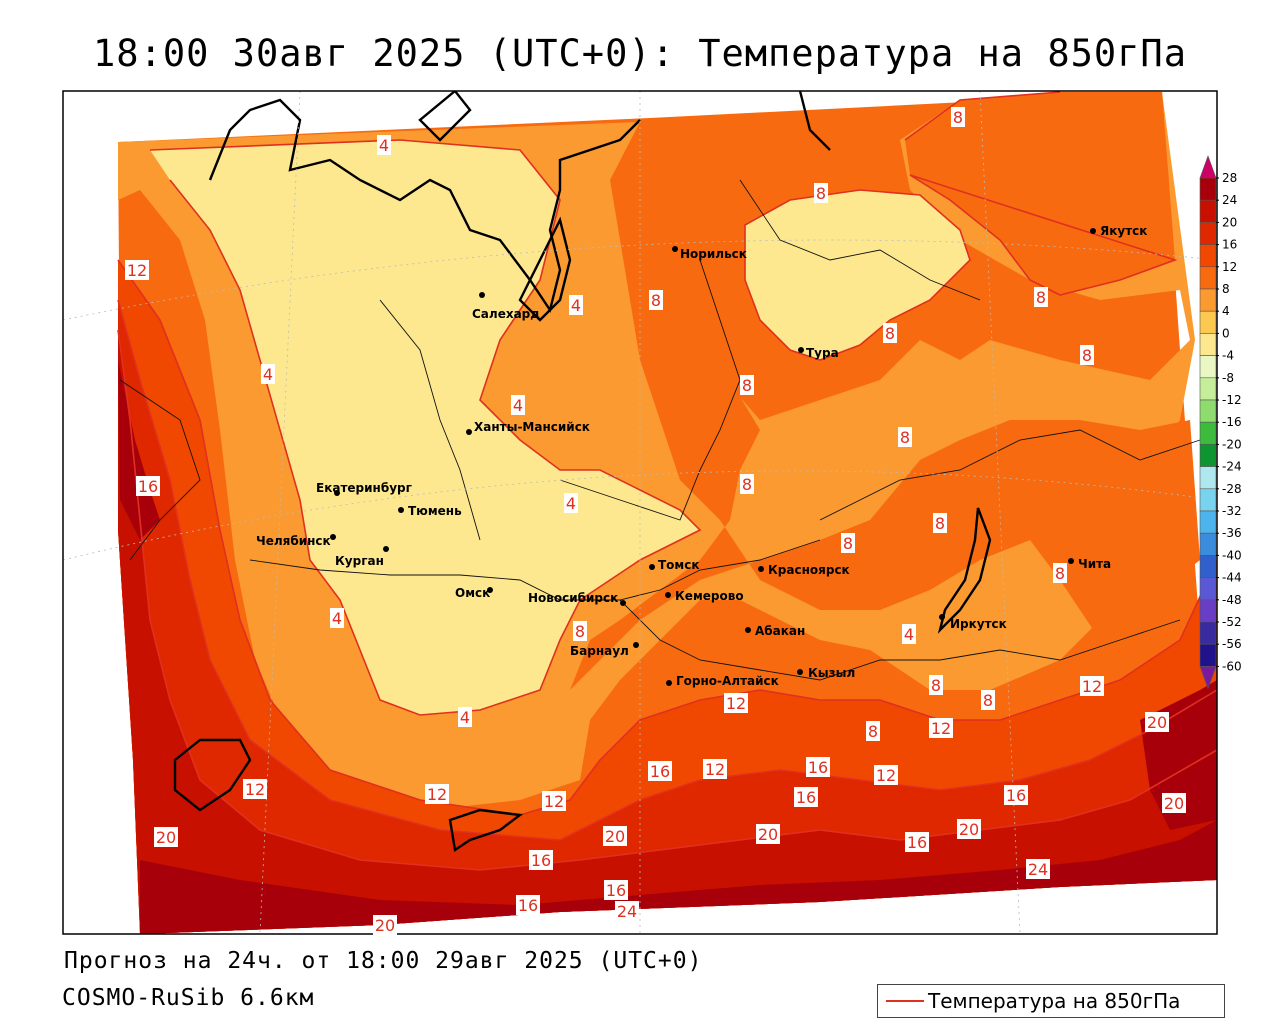 Image resolution: width=1280 pixels, height=1024 pixels. I want to click on colorbar-tick-label: 20, so click(1229, 222).